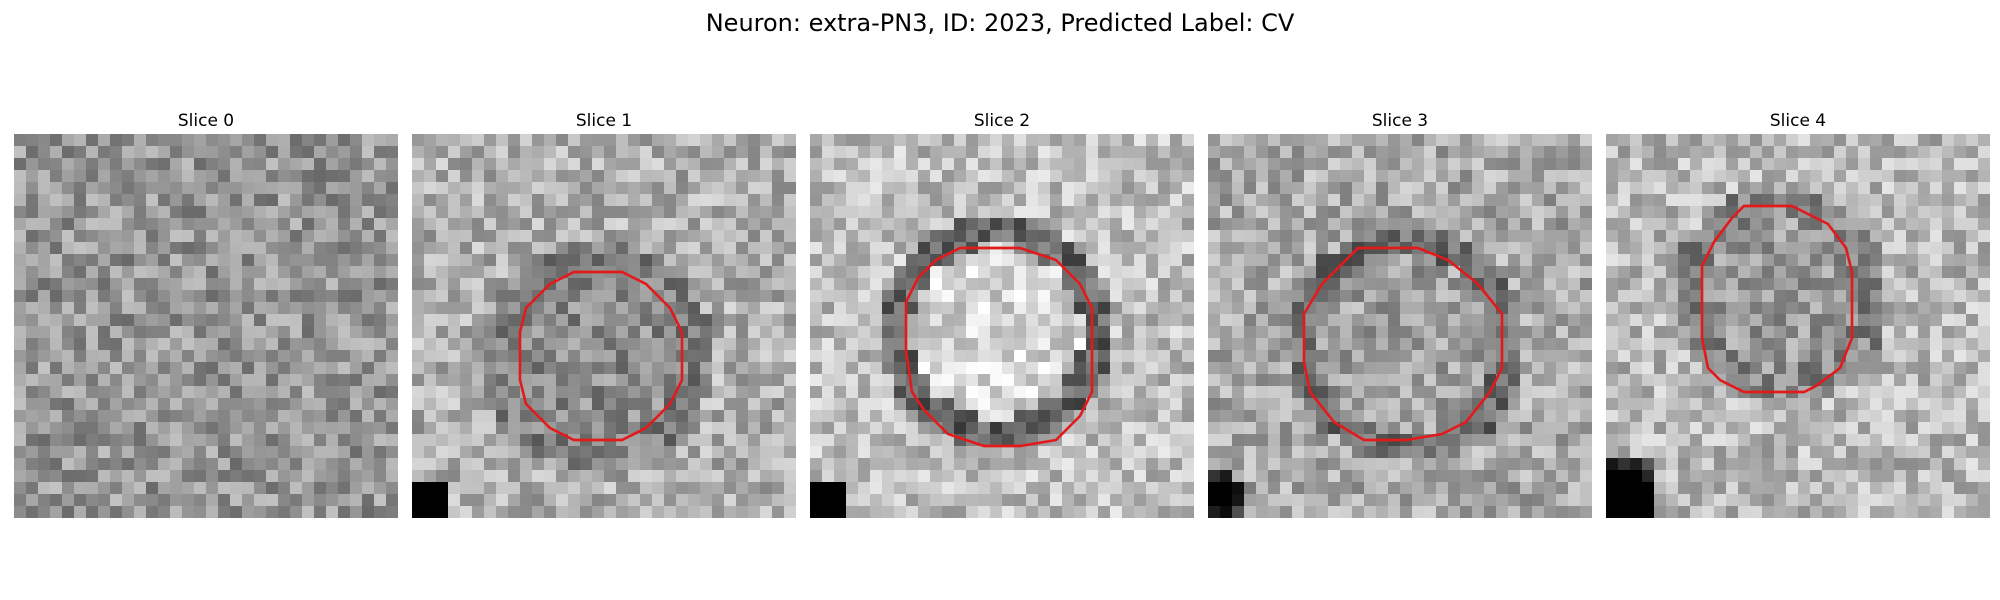  I want to click on slice-title: Slice 1, so click(604, 121).